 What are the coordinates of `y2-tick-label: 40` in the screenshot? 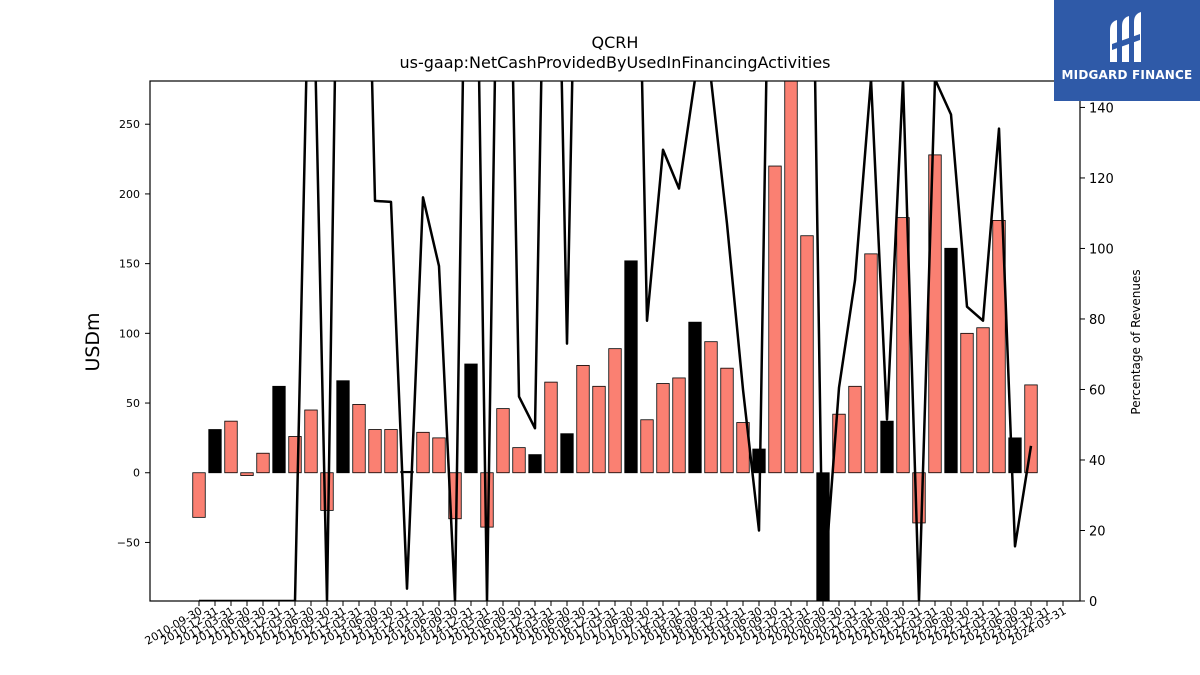 It's located at (1097, 461).